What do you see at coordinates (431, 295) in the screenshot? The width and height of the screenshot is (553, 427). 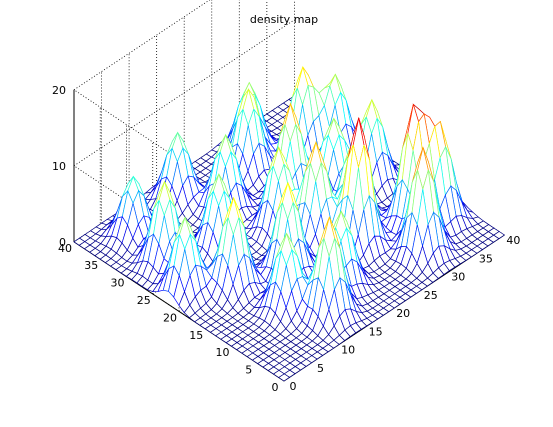 I see `x-tick-label: 25` at bounding box center [431, 295].